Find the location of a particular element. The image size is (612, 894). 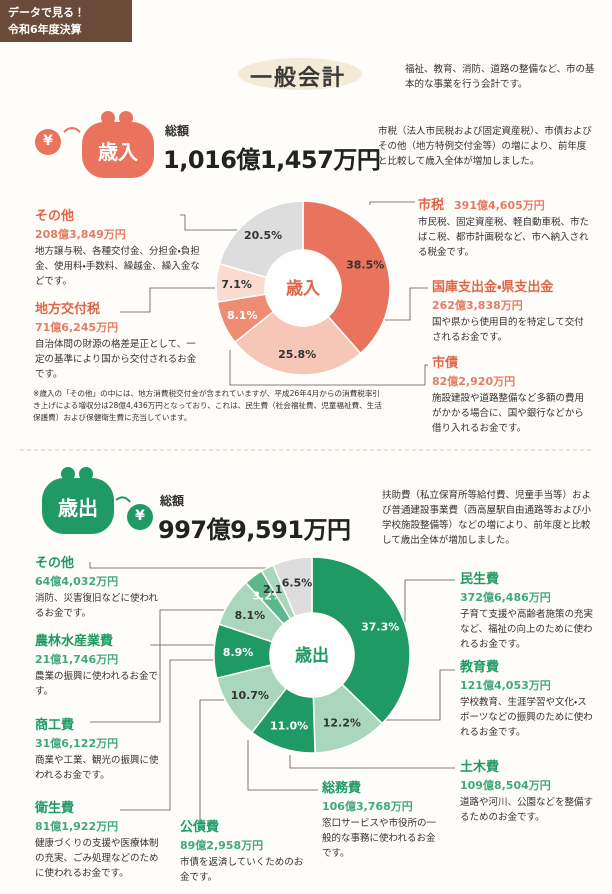

legend-name: 民生費 is located at coordinates (480, 579).